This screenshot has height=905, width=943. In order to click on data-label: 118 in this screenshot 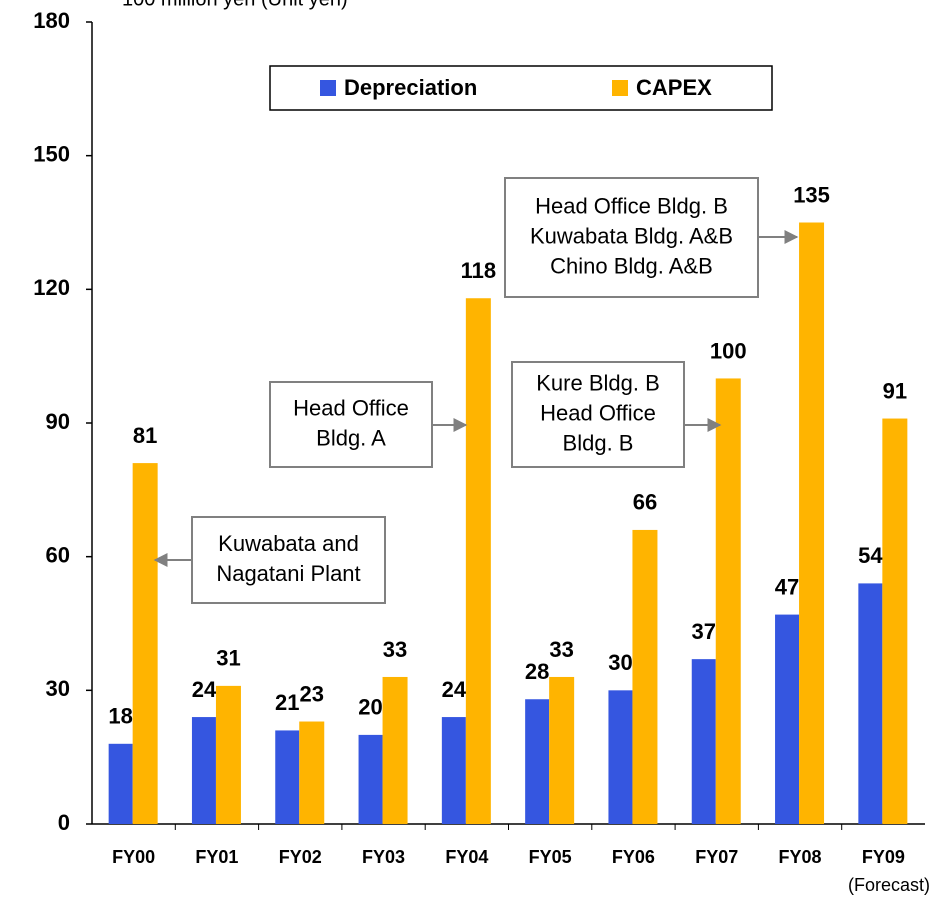, I will do `click(479, 270)`.